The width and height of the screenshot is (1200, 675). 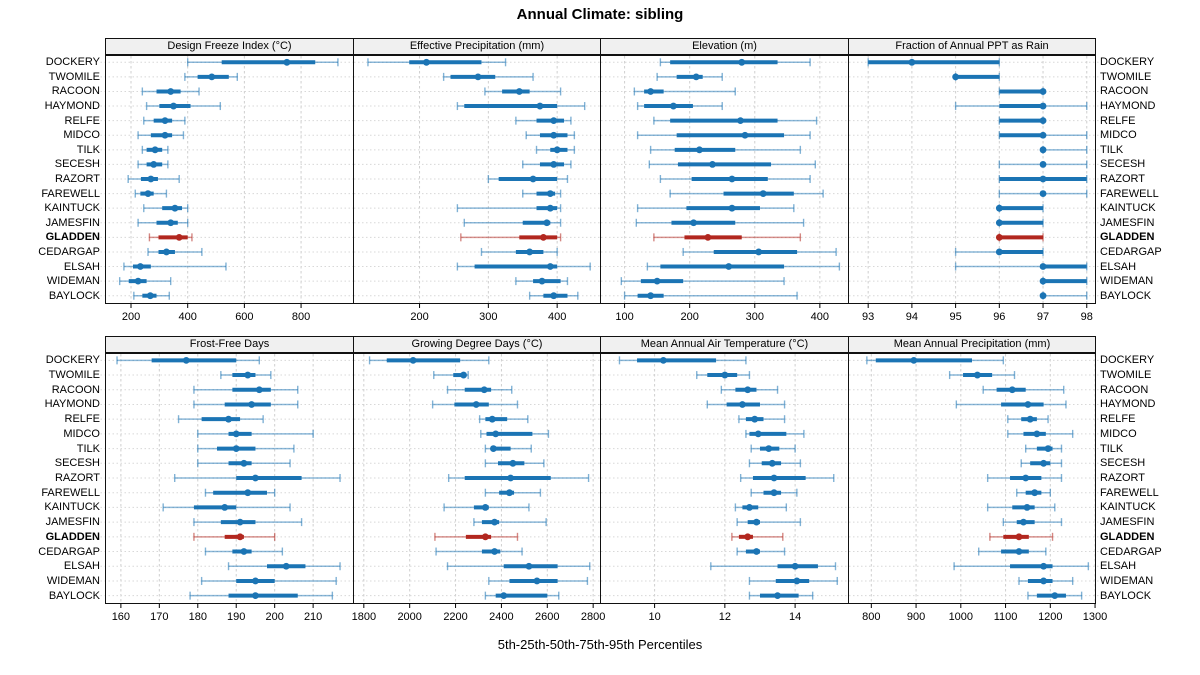 What do you see at coordinates (501, 617) in the screenshot?
I see `tick-label: 2400` at bounding box center [501, 617].